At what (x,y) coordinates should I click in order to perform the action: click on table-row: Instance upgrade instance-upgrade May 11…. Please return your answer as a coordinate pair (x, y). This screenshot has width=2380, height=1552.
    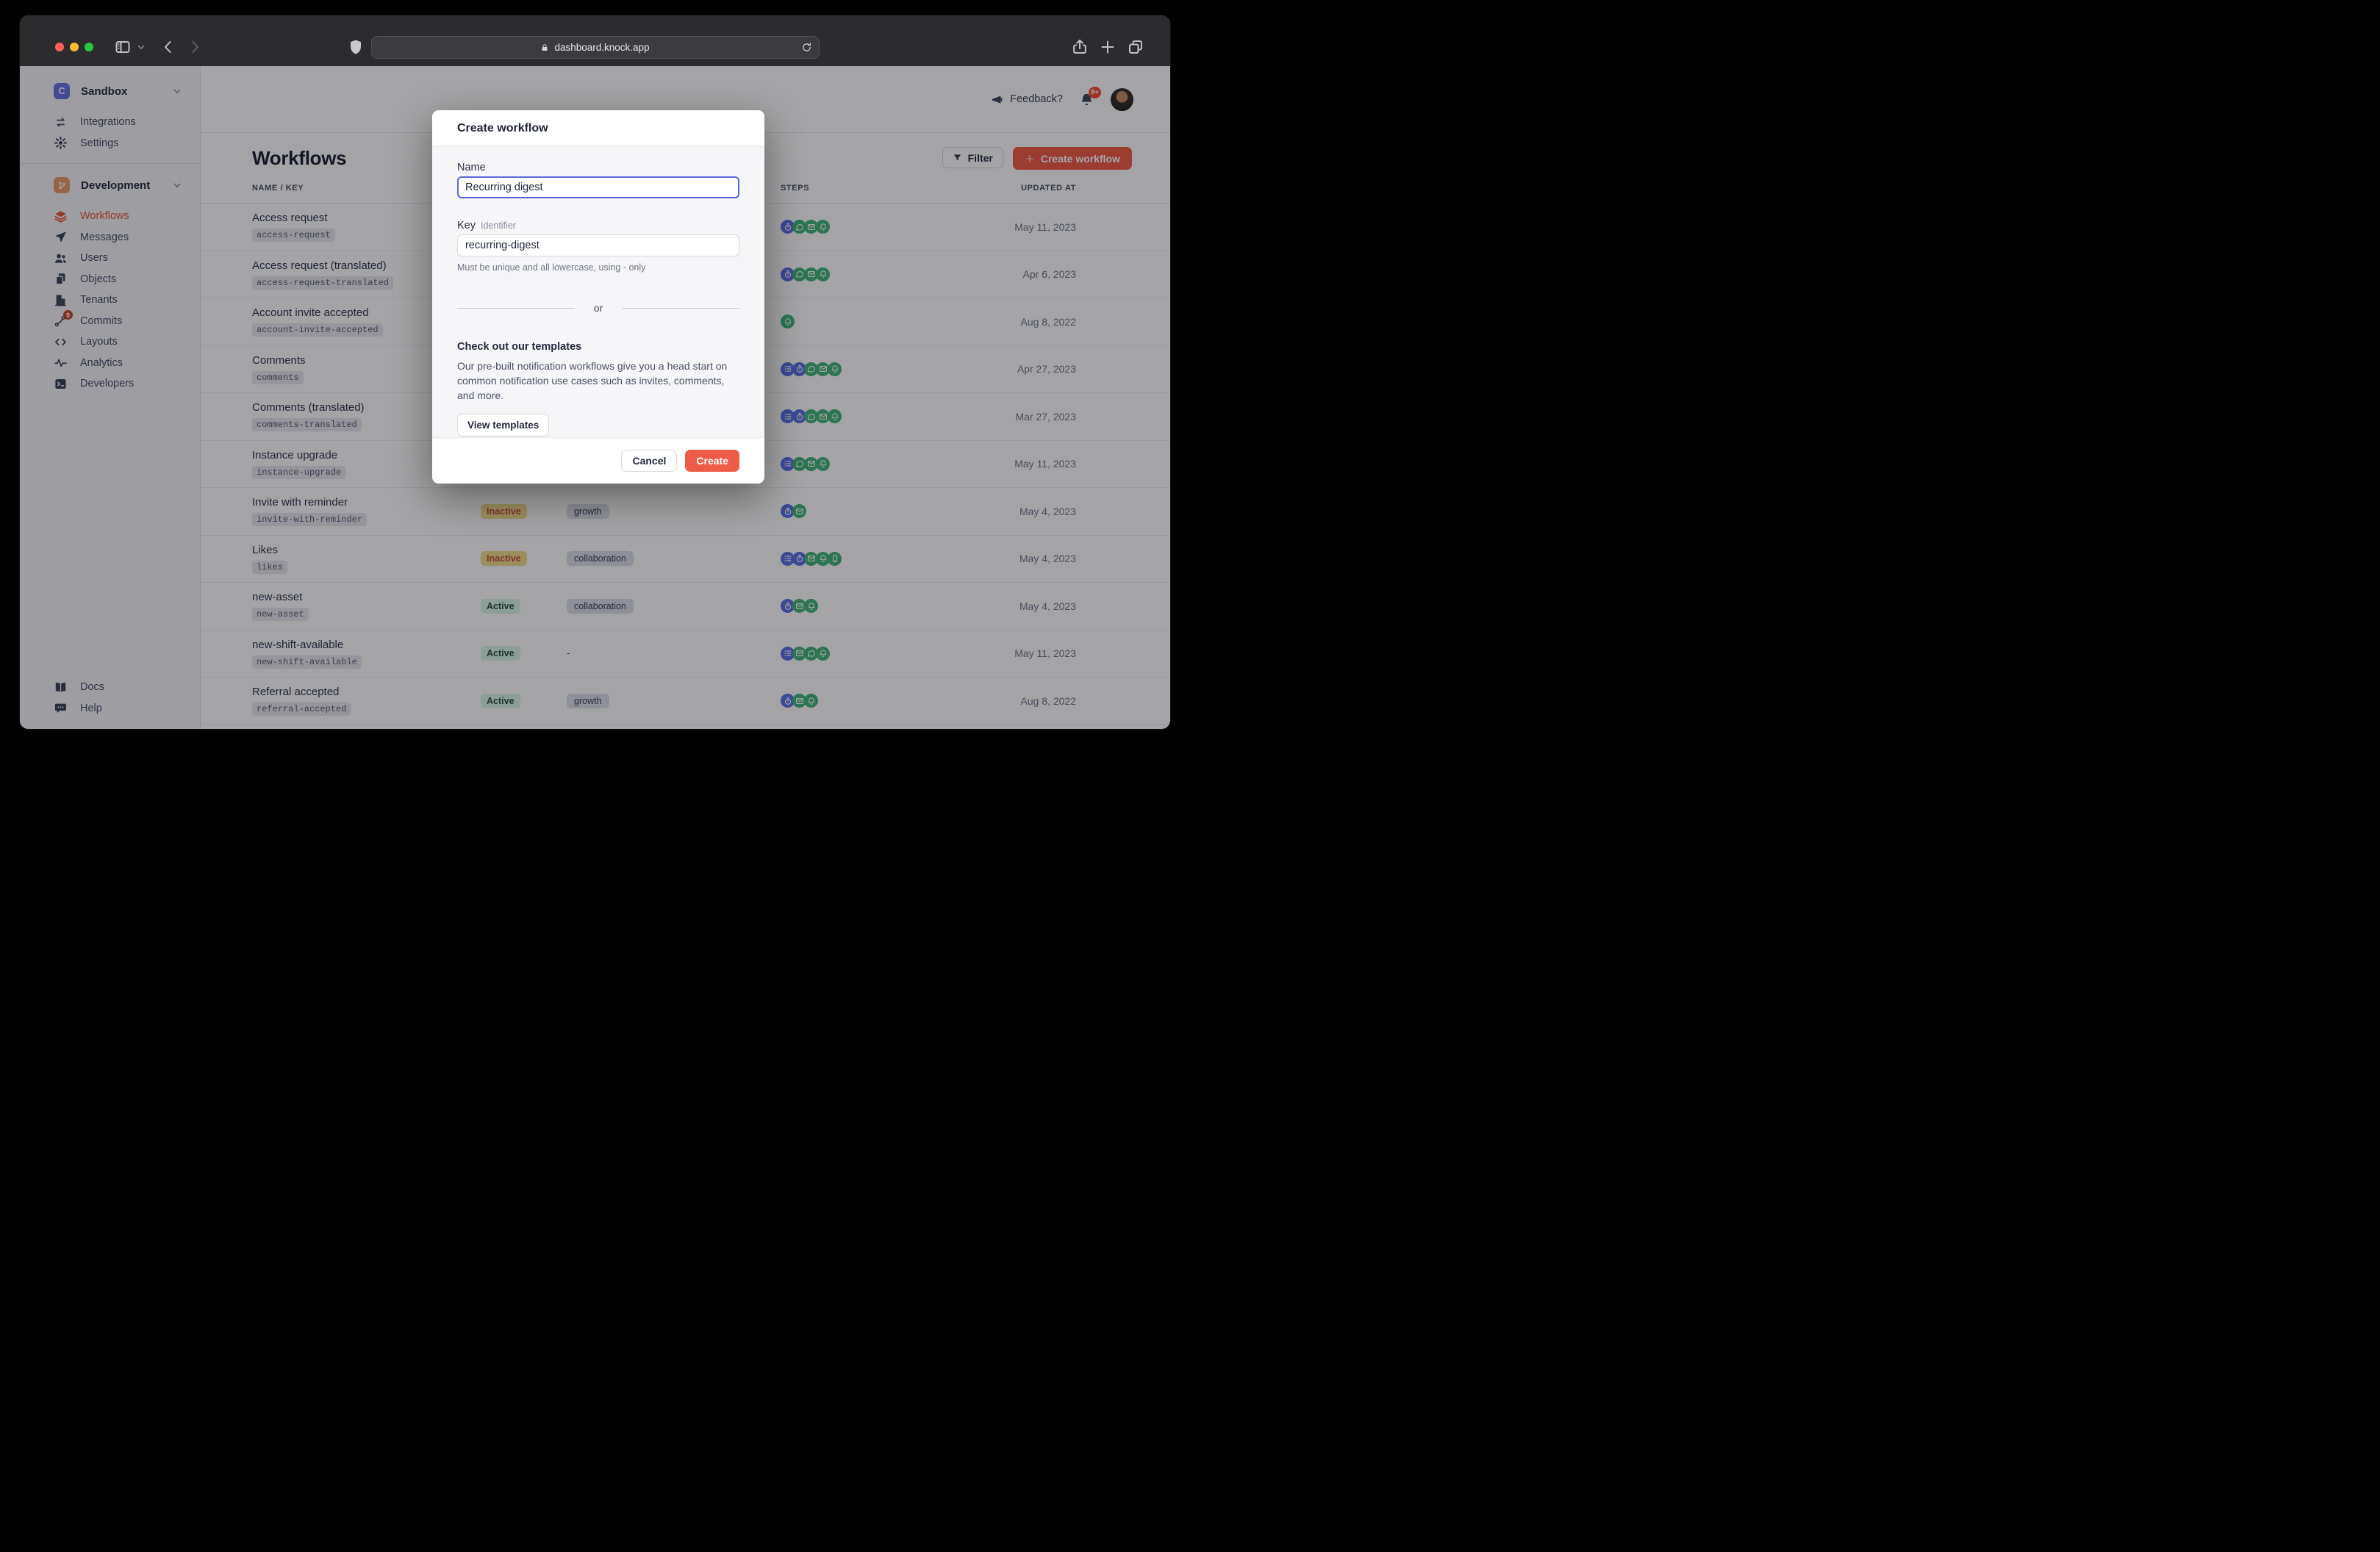
    Looking at the image, I should click on (686, 465).